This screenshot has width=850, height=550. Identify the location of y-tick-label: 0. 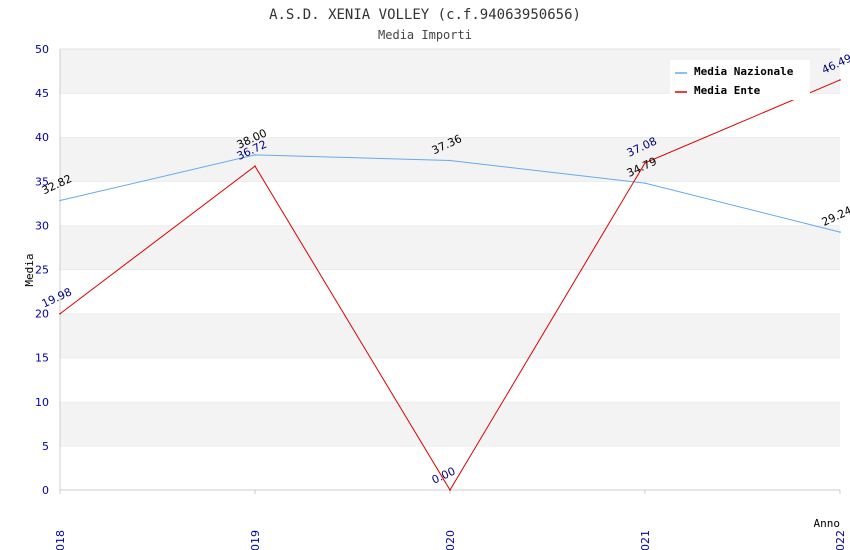
(45, 490).